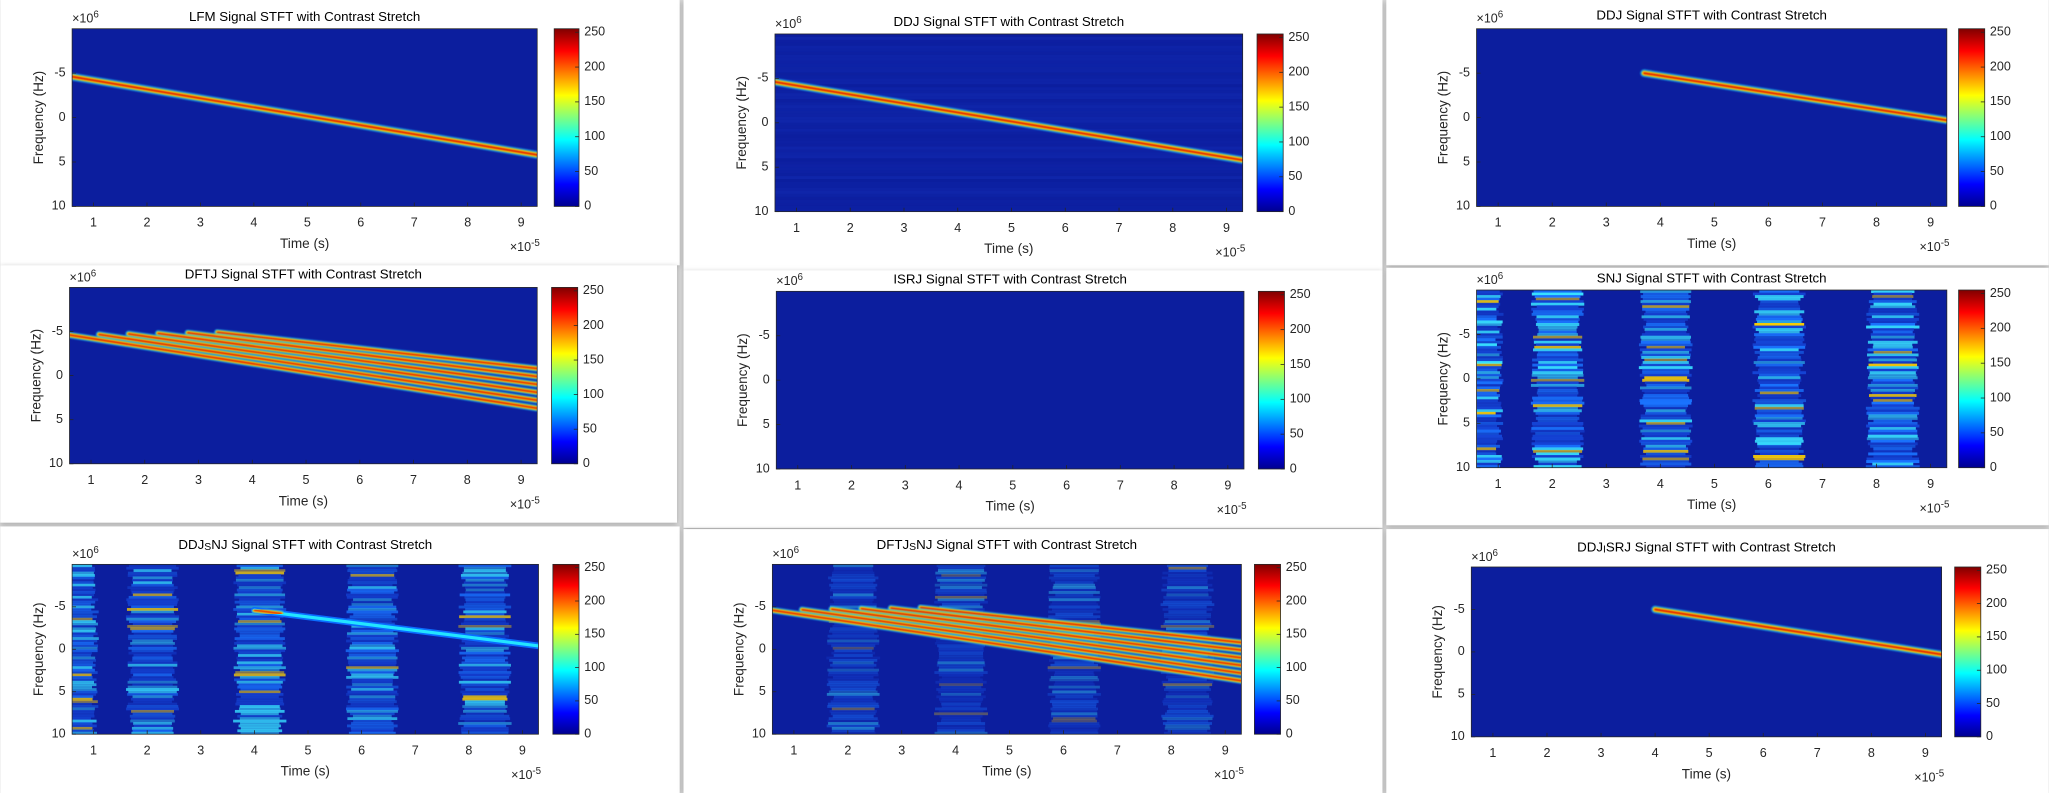  What do you see at coordinates (413, 480) in the screenshot?
I see `x-tick-label: 7` at bounding box center [413, 480].